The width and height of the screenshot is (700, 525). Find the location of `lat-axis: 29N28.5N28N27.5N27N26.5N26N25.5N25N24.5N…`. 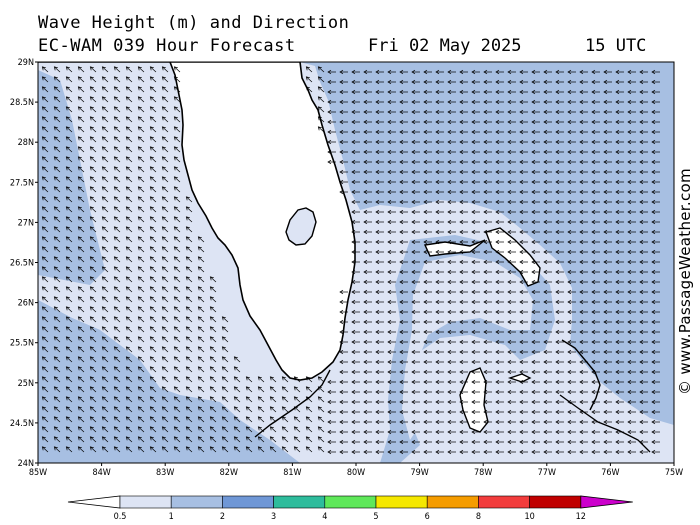

lat-axis: 29N28.5N28N27.5N27N26.5N26N25.5N25N24.5N… is located at coordinates (24, 263).